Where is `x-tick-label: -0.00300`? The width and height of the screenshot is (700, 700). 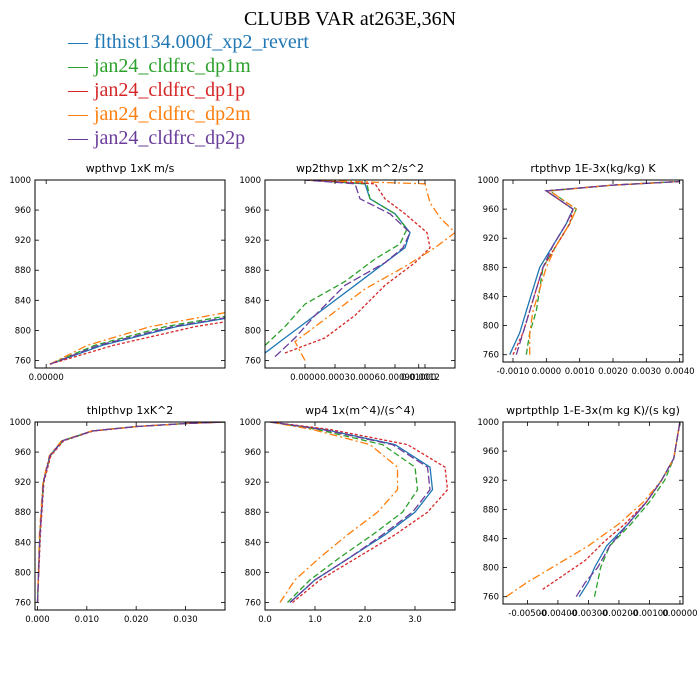 x-tick-label: -0.00300 is located at coordinates (588, 614).